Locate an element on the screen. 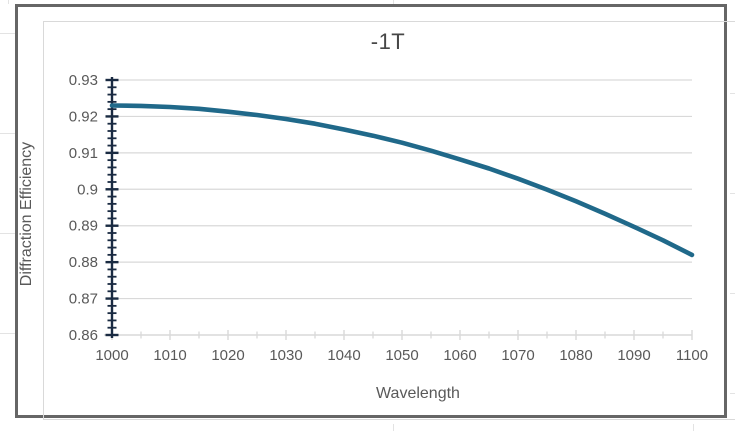 This screenshot has height=431, width=735. y-tick-label: 0.87 is located at coordinates (83, 299).